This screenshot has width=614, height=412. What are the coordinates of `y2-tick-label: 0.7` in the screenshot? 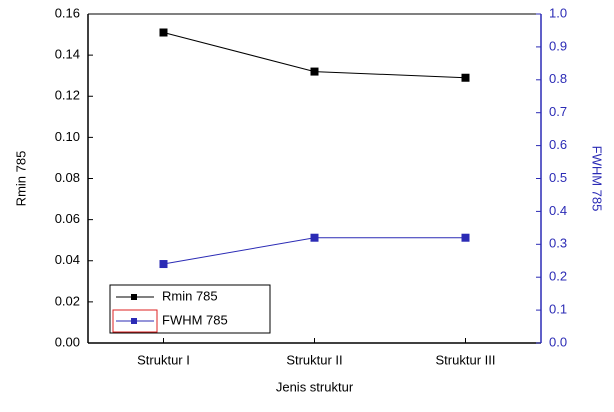 It's located at (558, 111).